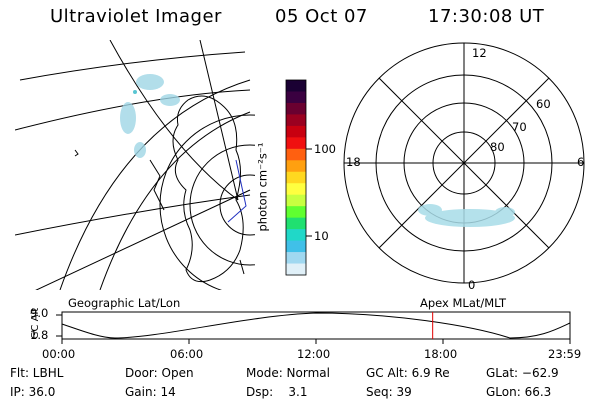 Image resolution: width=600 pixels, height=400 pixels. Describe the element at coordinates (39, 313) in the screenshot. I see `timeline-y-tick-top: 9.0` at that location.